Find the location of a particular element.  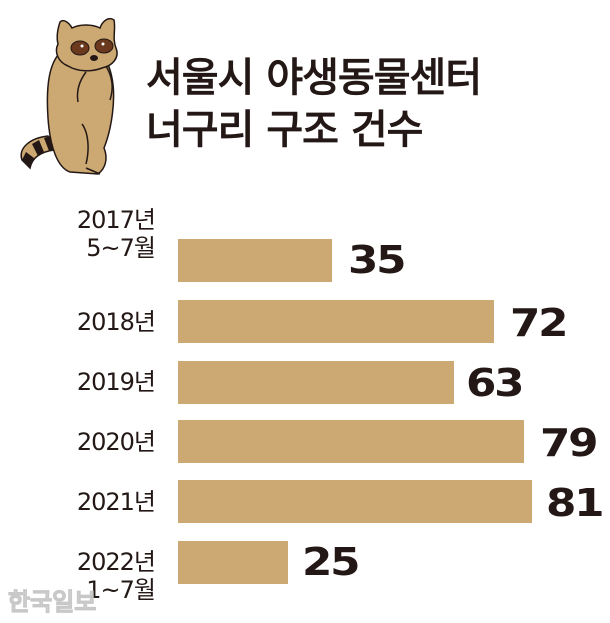

category-label: 2020년 is located at coordinates (116, 442).